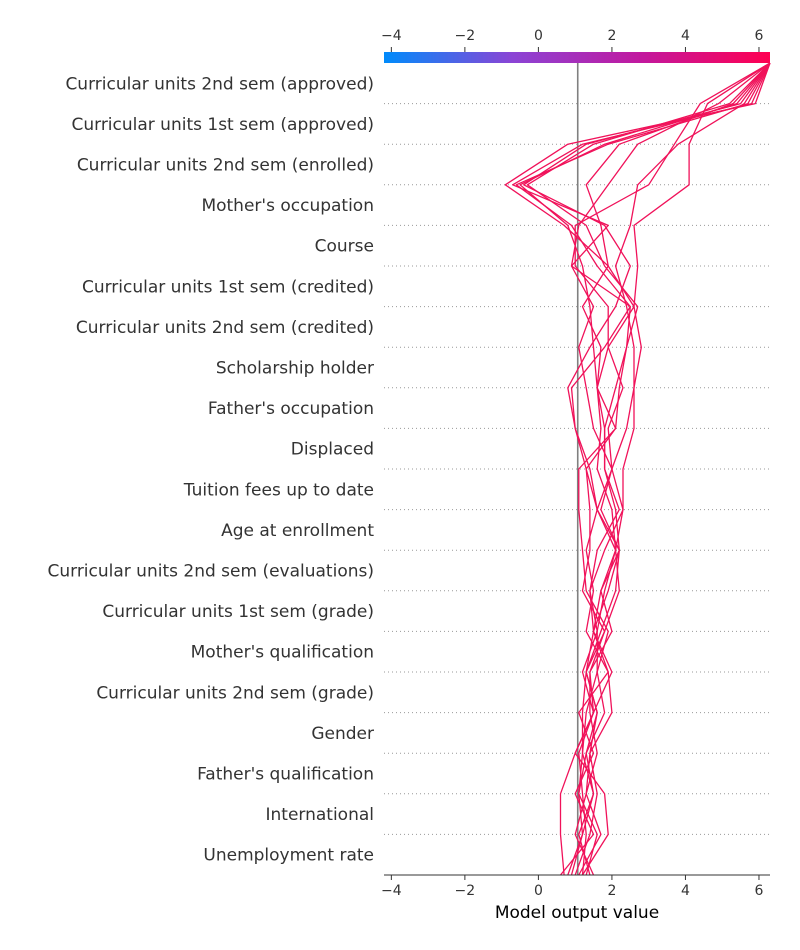 This screenshot has width=800, height=950. I want to click on bottom-x-axis: −4 −2 0 2 4 6, so click(575, 886).